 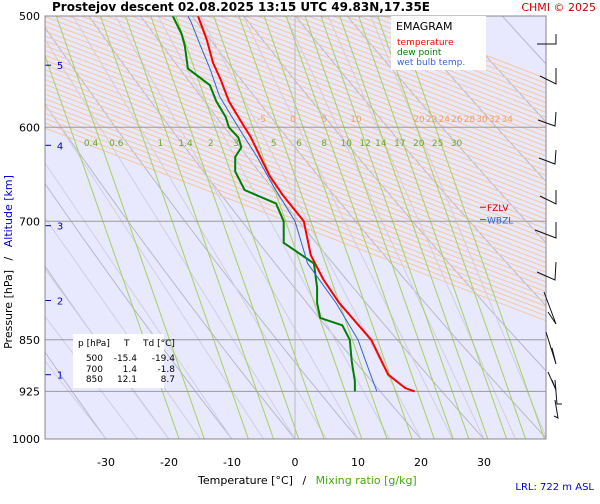 I want to click on isotherm-label: 24, so click(x=444, y=120).